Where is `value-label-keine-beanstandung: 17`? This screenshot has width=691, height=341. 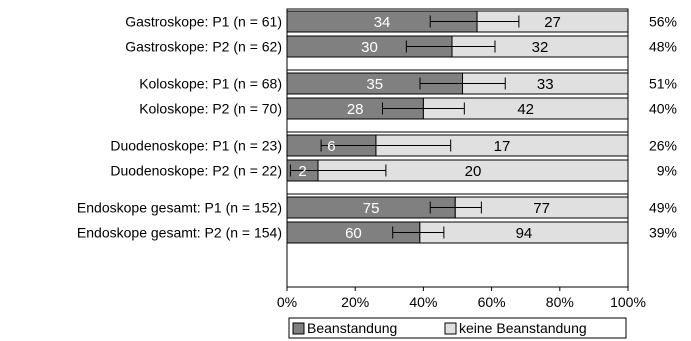
value-label-keine-beanstandung: 17 is located at coordinates (502, 146).